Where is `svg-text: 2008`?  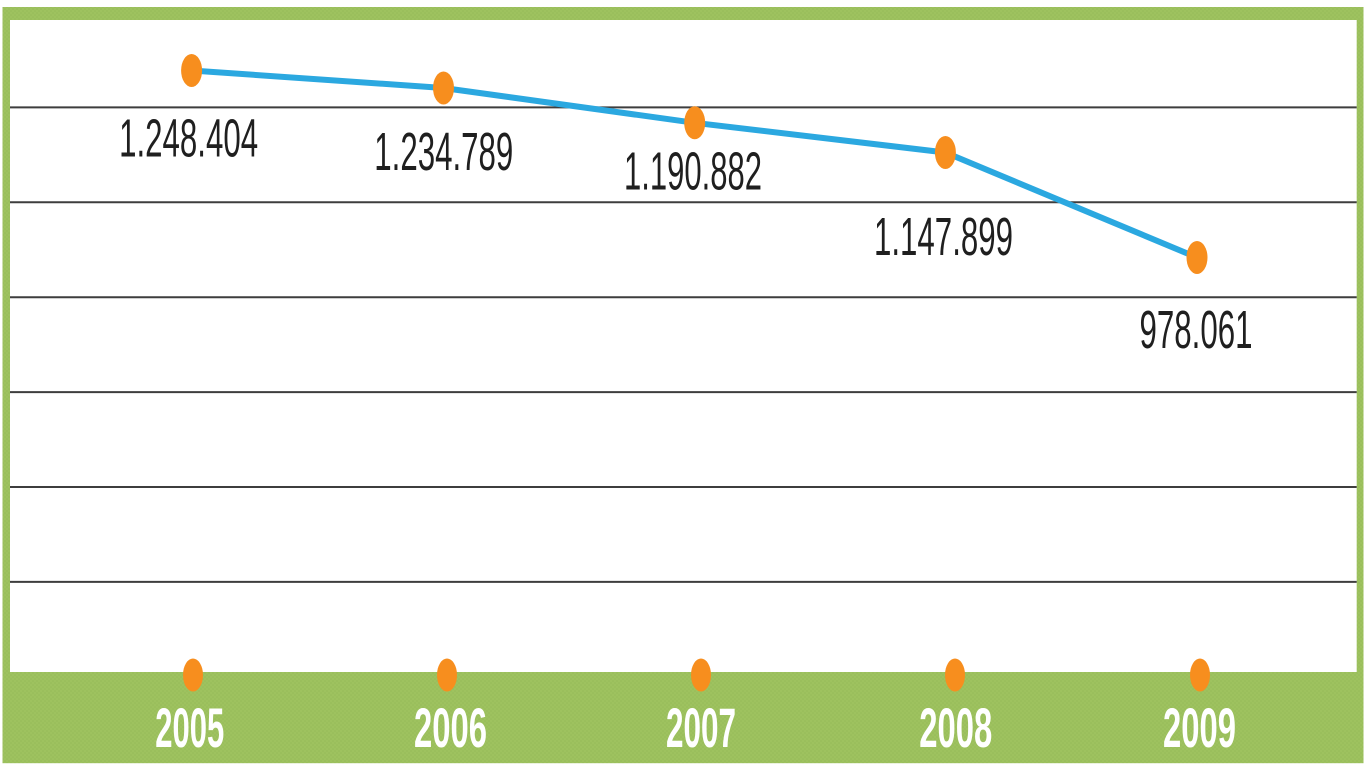
svg-text: 2008 is located at coordinates (955, 727).